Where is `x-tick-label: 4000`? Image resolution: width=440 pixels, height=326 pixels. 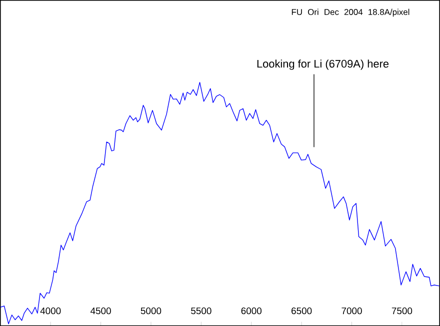 x-tick-label: 4000 is located at coordinates (50, 310).